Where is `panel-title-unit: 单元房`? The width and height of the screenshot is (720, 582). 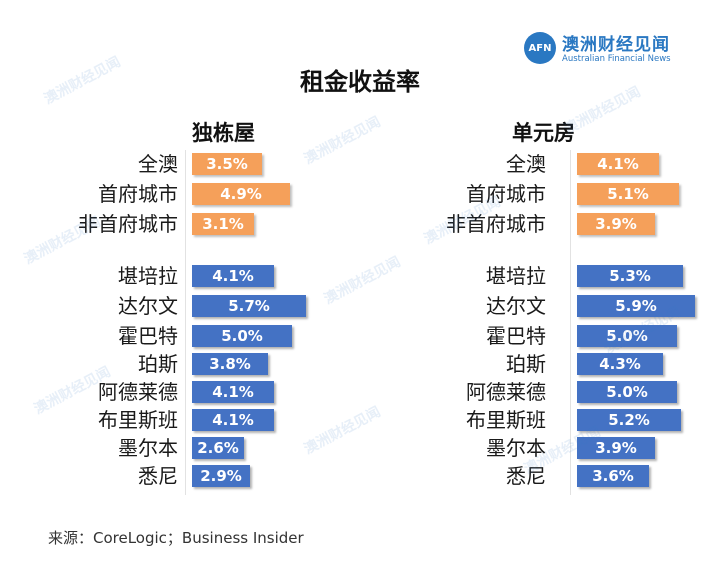
panel-title-unit: 单元房 is located at coordinates (543, 133).